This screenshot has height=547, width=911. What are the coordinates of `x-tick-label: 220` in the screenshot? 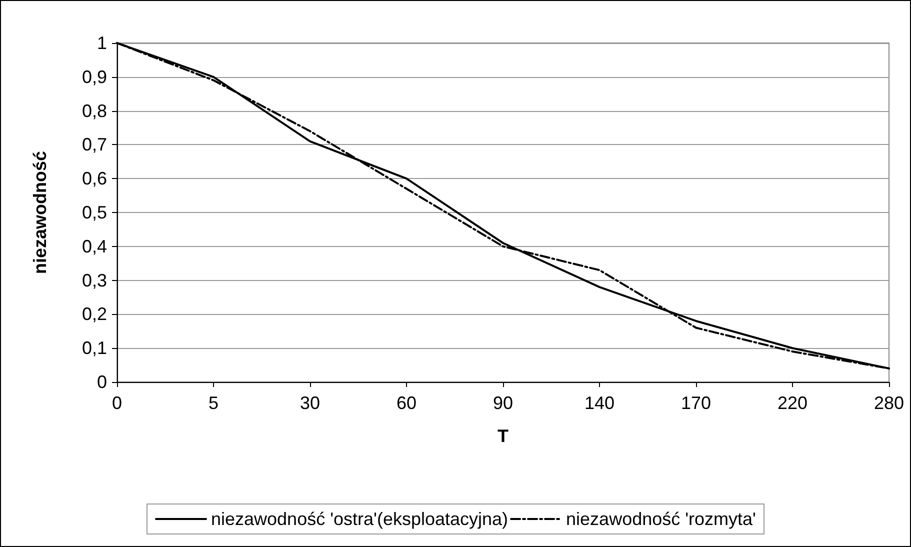 It's located at (792, 403).